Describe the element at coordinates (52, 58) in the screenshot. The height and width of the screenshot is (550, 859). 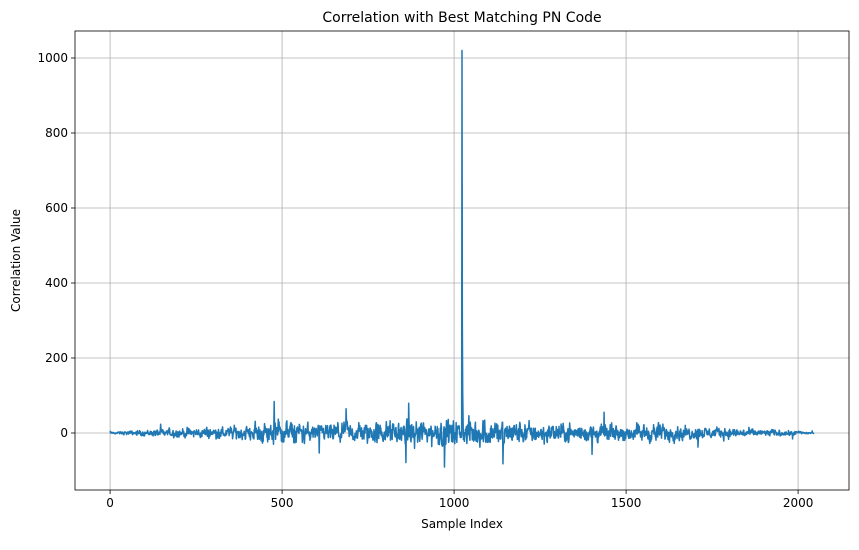
I see `y-tick-label: 1000` at that location.